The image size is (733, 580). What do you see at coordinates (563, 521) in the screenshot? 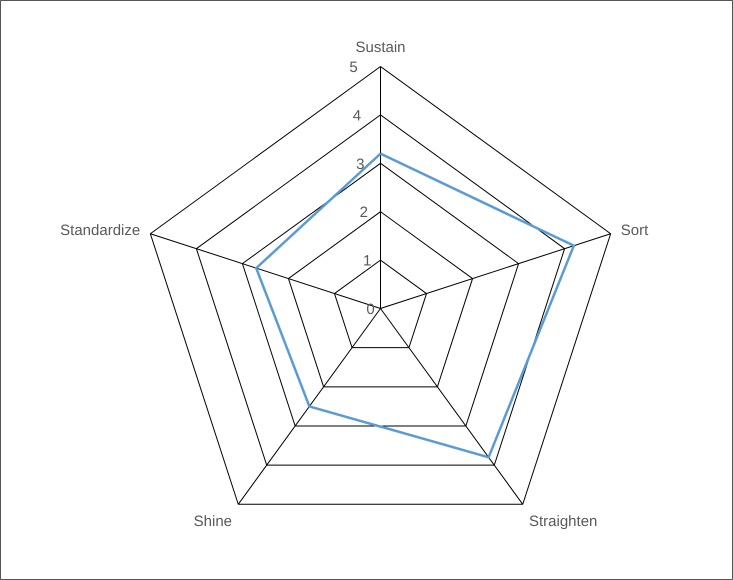
I see `spoke-label: Straighten` at bounding box center [563, 521].